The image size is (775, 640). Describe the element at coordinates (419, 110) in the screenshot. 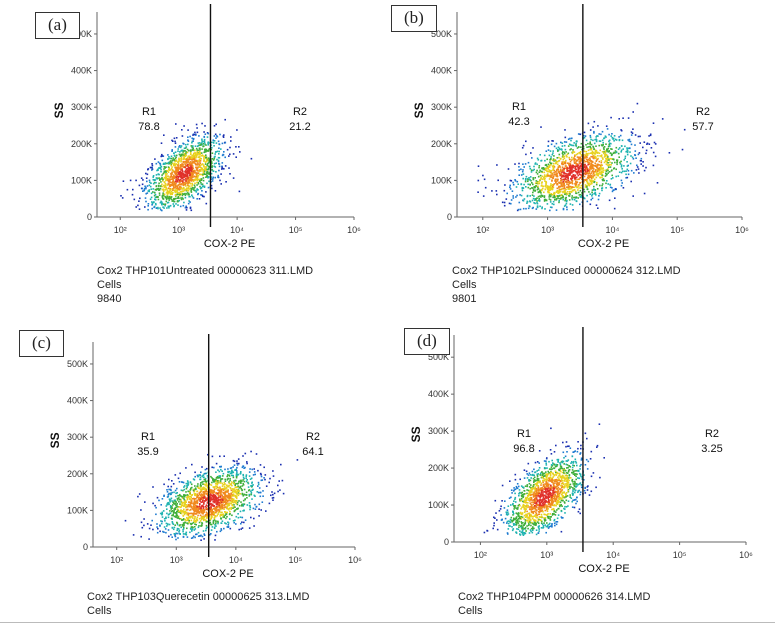

I see `y-axis-title: SS` at that location.